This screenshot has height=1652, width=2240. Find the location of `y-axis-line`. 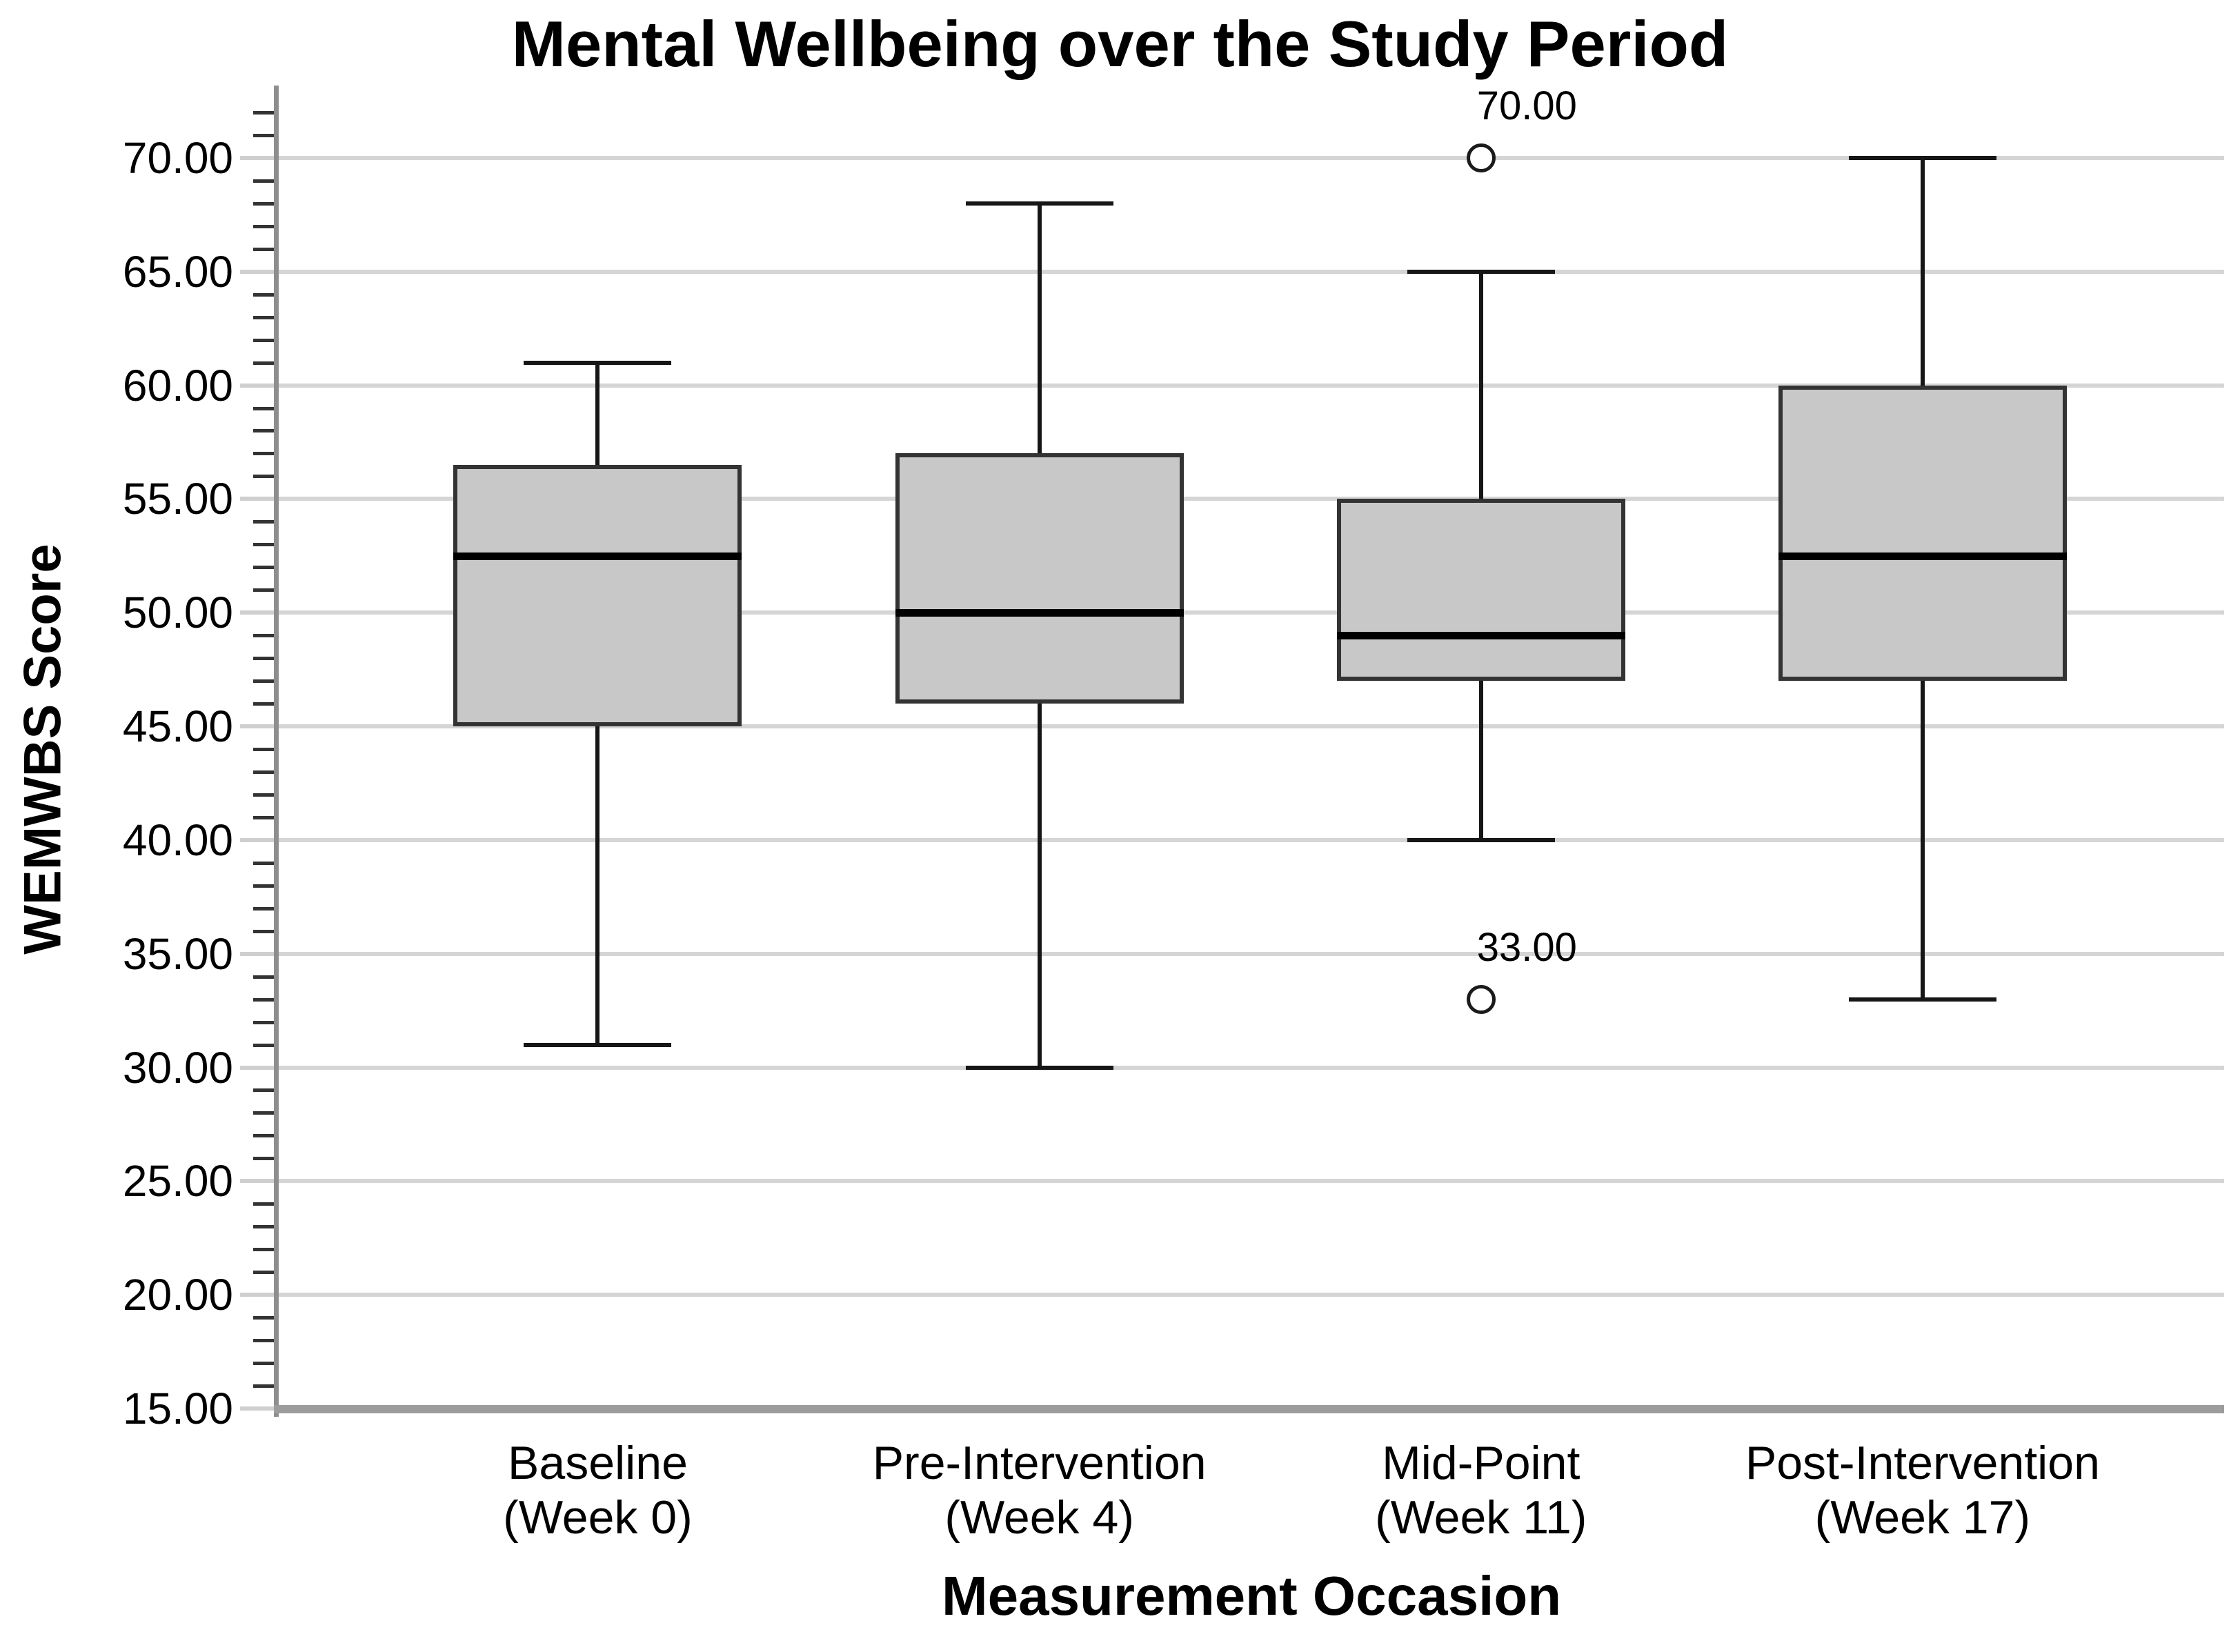

y-axis-line is located at coordinates (276, 752).